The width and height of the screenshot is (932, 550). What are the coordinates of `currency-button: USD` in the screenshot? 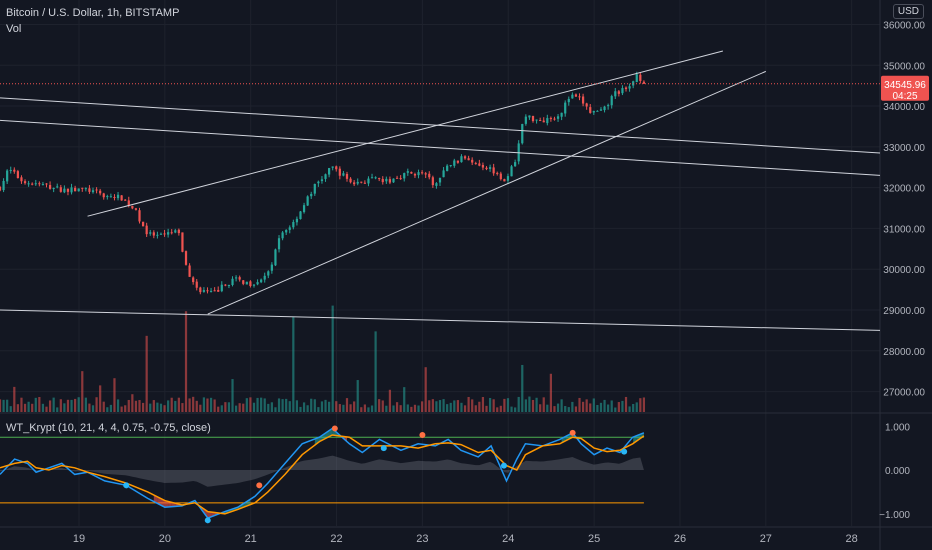 It's located at (908, 11).